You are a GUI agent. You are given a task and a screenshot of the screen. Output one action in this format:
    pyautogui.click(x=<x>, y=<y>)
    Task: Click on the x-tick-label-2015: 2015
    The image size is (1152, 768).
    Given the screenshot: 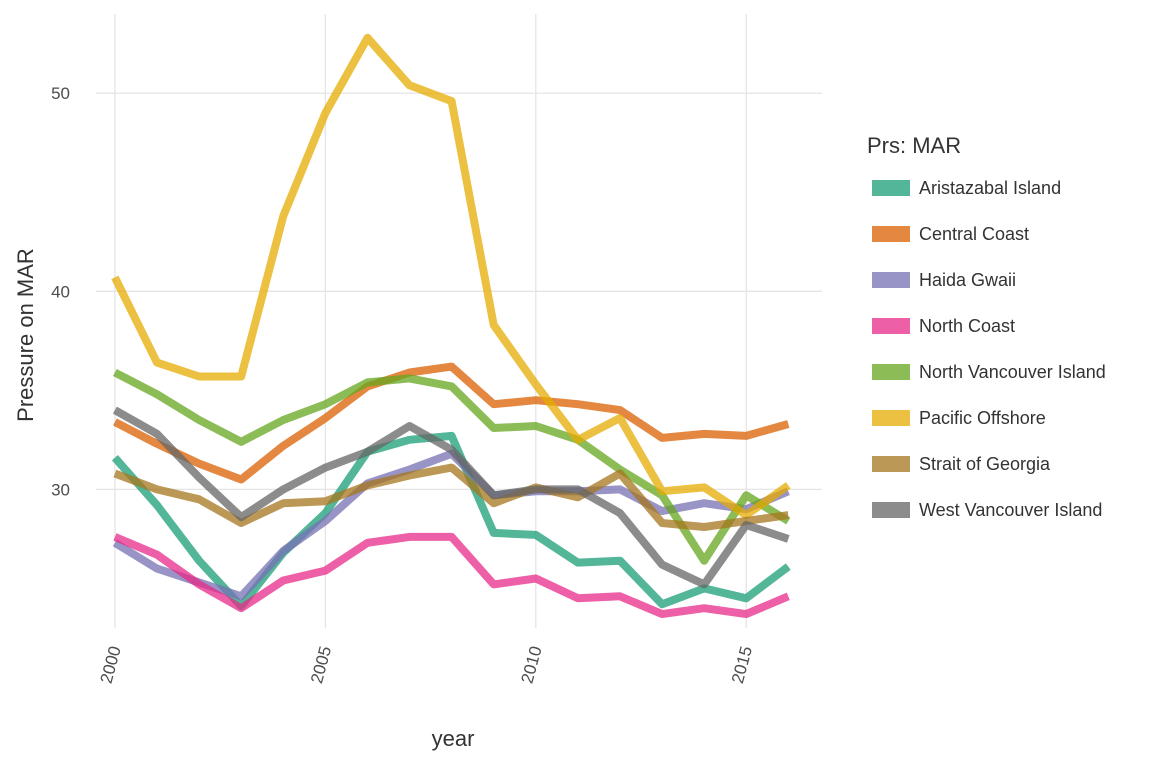 What is the action you would take?
    pyautogui.click(x=742, y=664)
    